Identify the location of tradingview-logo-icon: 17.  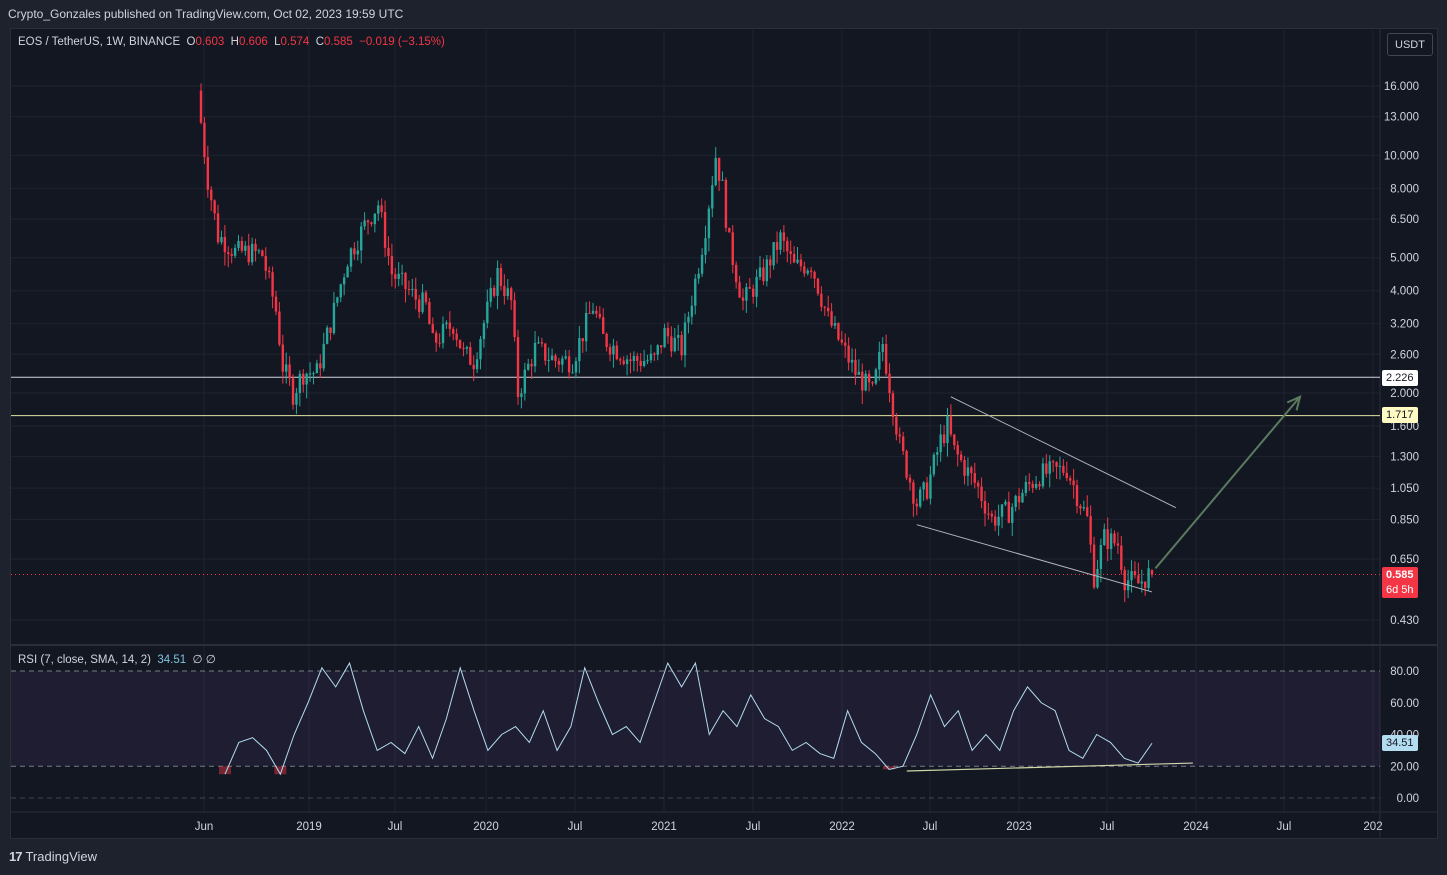
(16, 856).